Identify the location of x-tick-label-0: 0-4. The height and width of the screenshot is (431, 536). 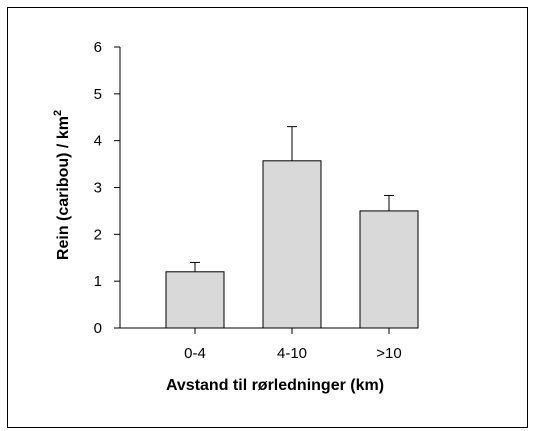
(195, 353).